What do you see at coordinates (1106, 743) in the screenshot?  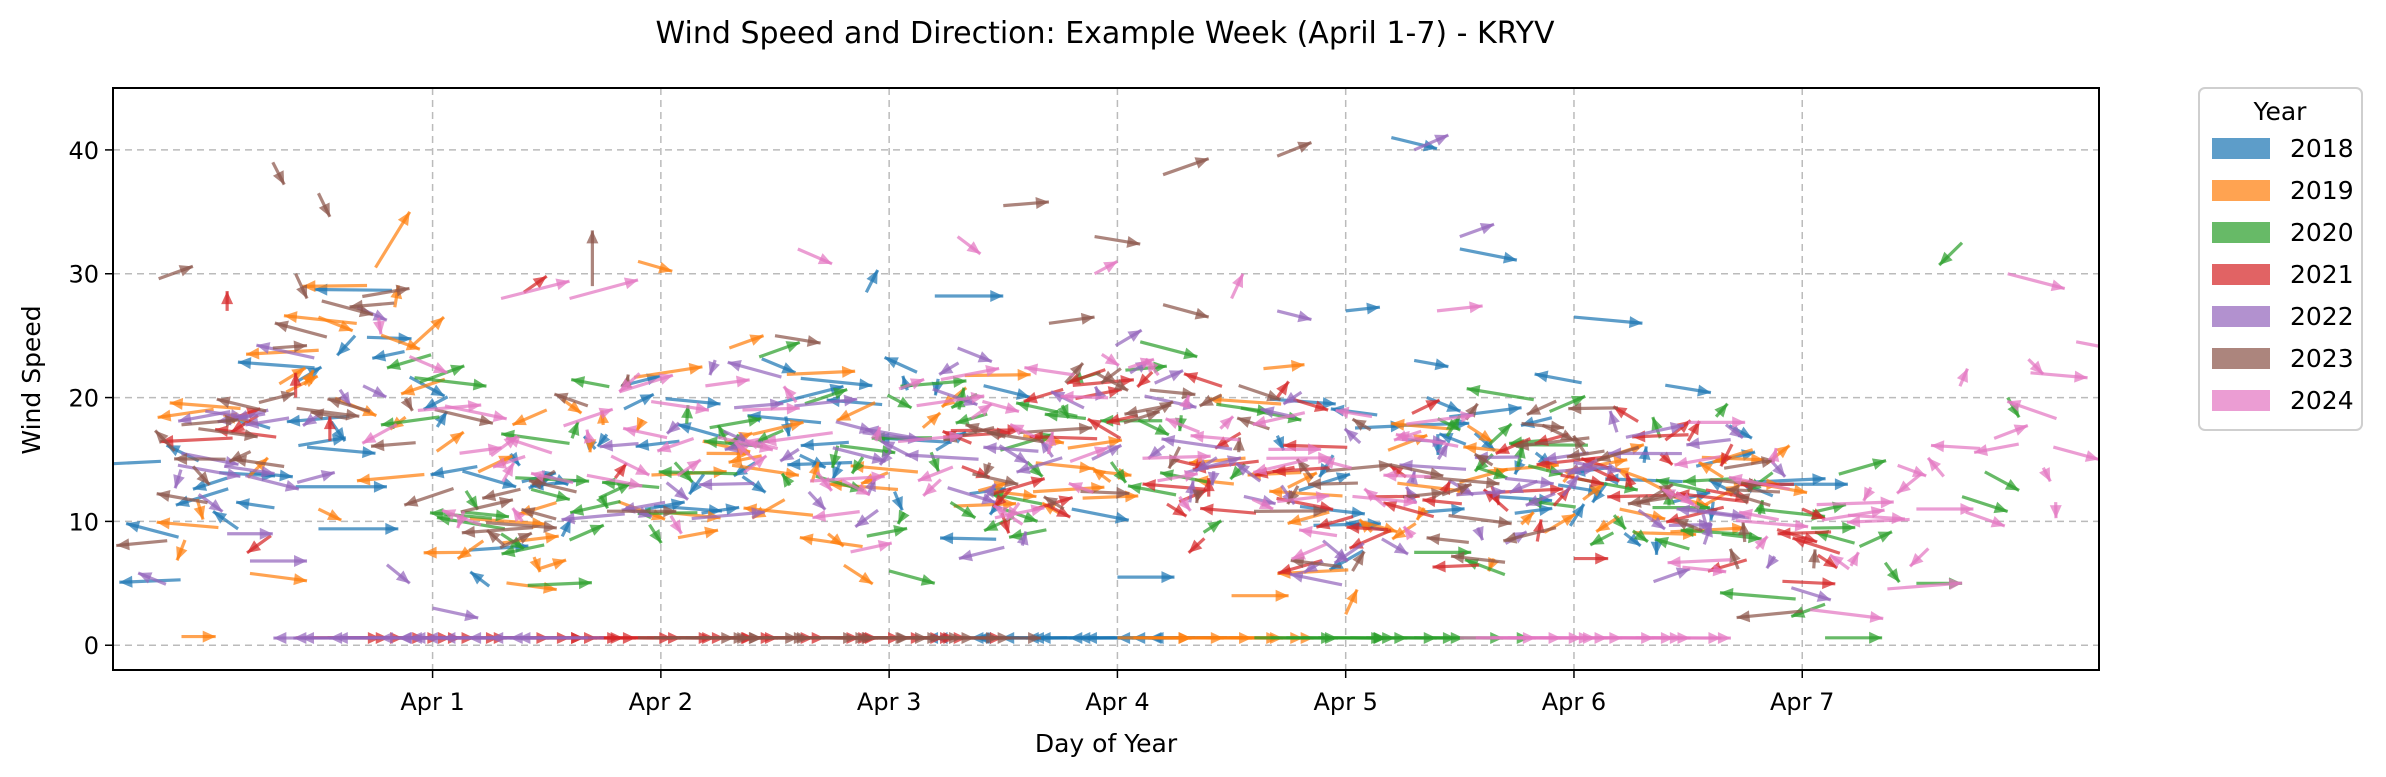 I see `x-axis-label: Day of Year` at bounding box center [1106, 743].